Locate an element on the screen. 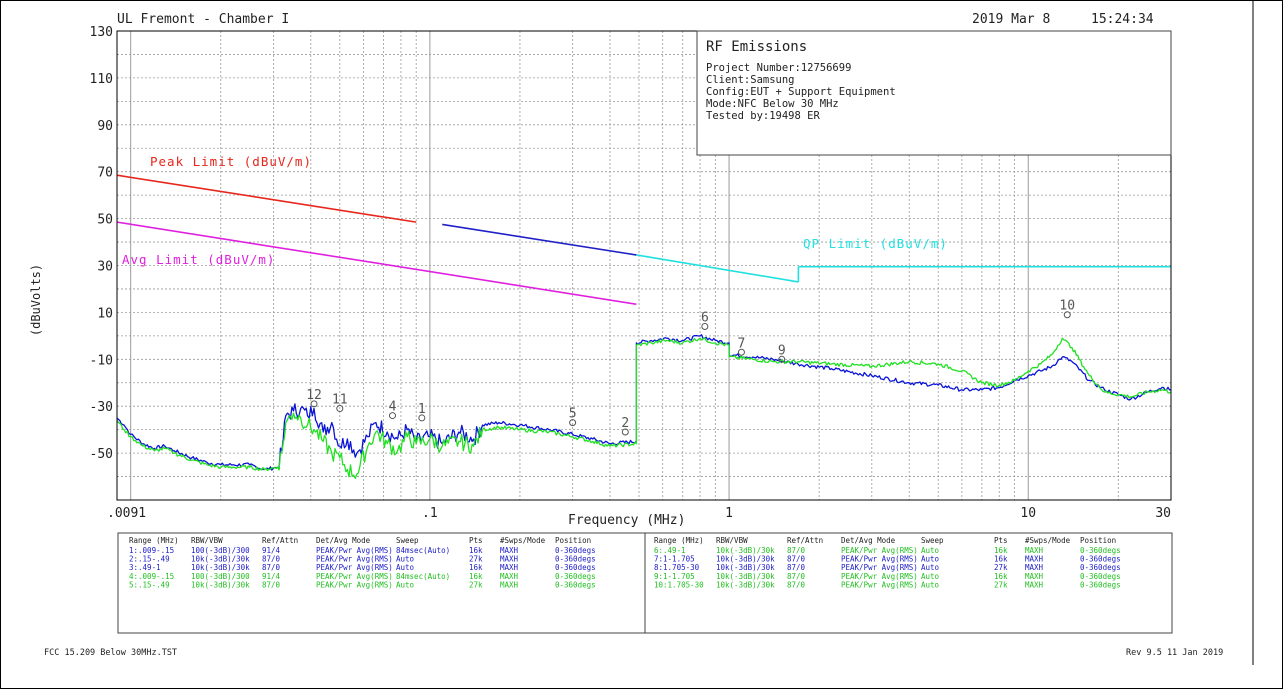 Image resolution: width=1283 pixels, height=689 pixels. x-tick-label: 1 is located at coordinates (729, 513).